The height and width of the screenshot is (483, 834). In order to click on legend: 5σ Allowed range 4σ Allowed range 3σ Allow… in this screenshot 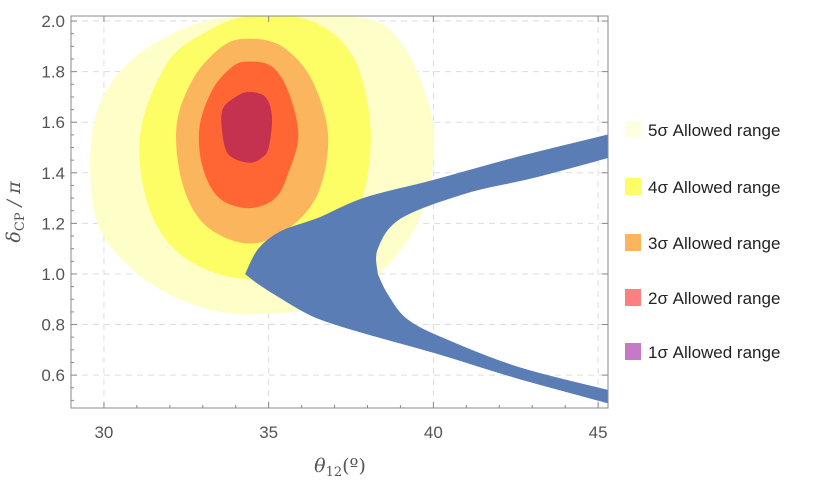, I will do `click(702, 241)`.